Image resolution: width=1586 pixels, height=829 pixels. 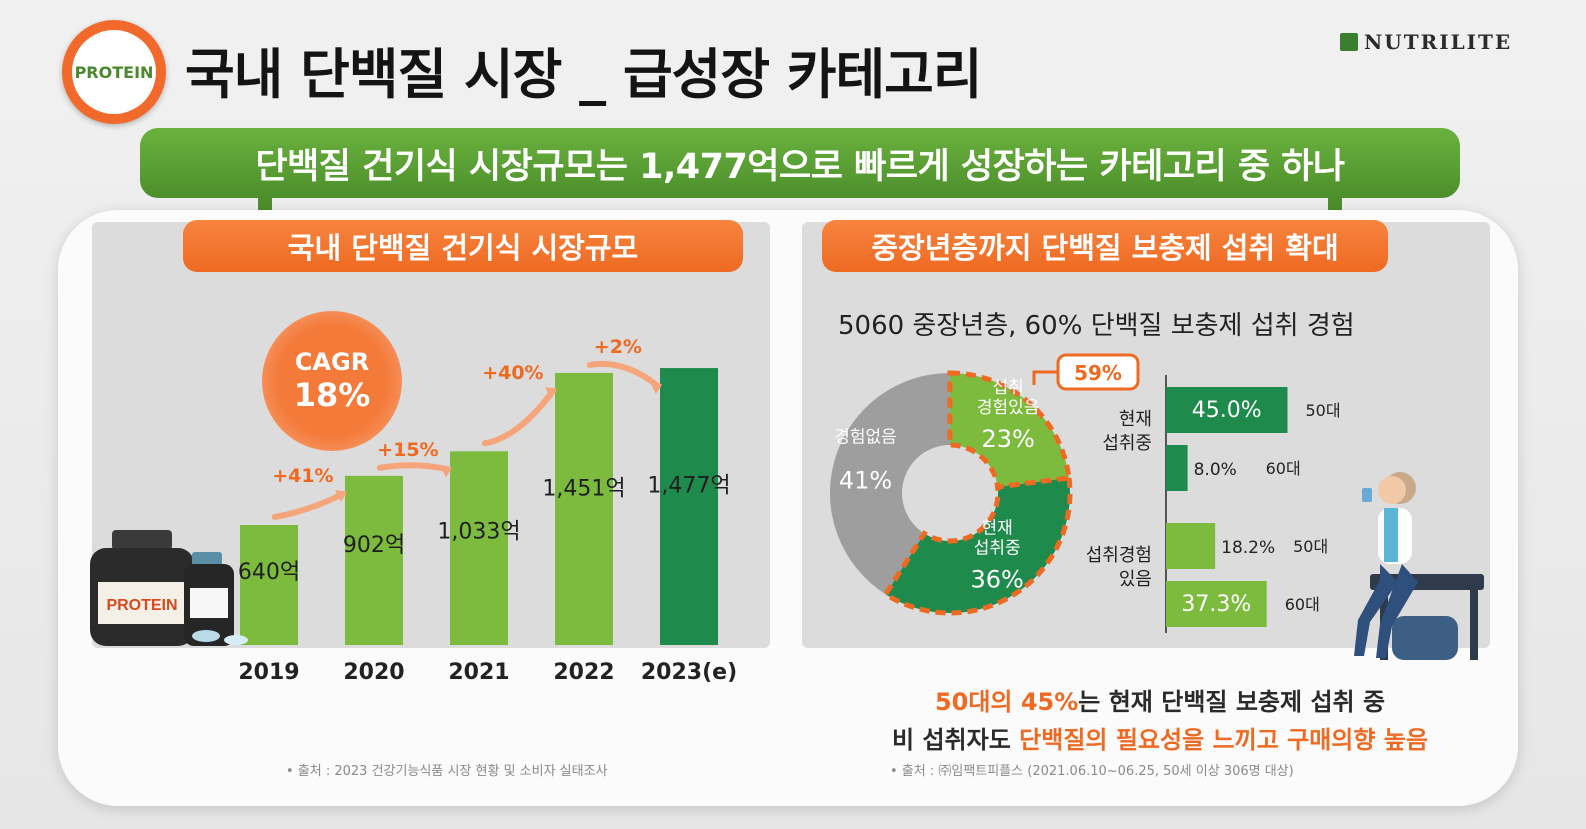 I want to click on bar-value-label: 640억, so click(x=269, y=572).